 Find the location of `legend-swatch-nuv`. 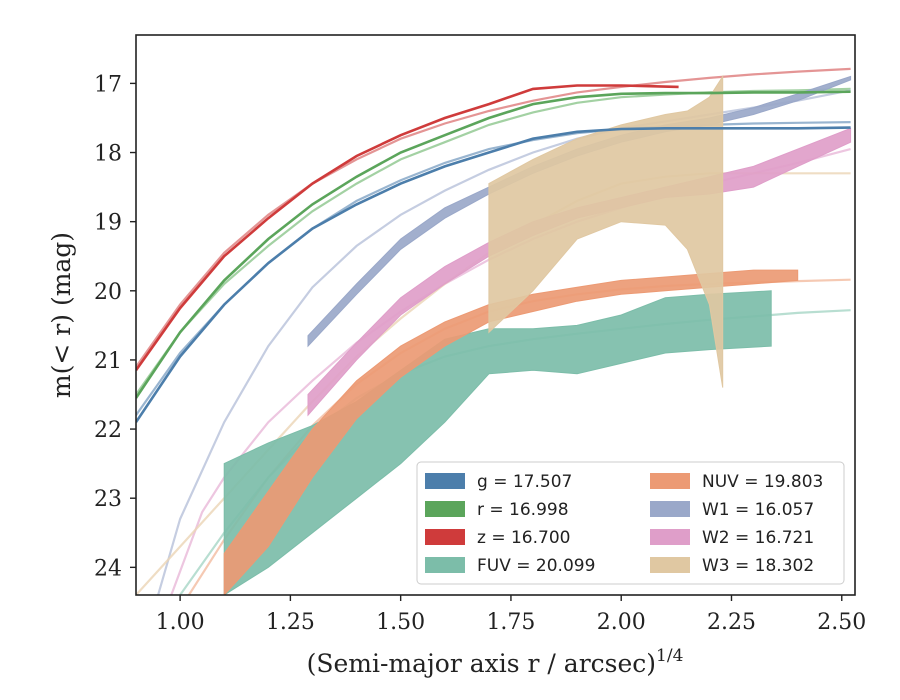

legend-swatch-nuv is located at coordinates (670, 481).